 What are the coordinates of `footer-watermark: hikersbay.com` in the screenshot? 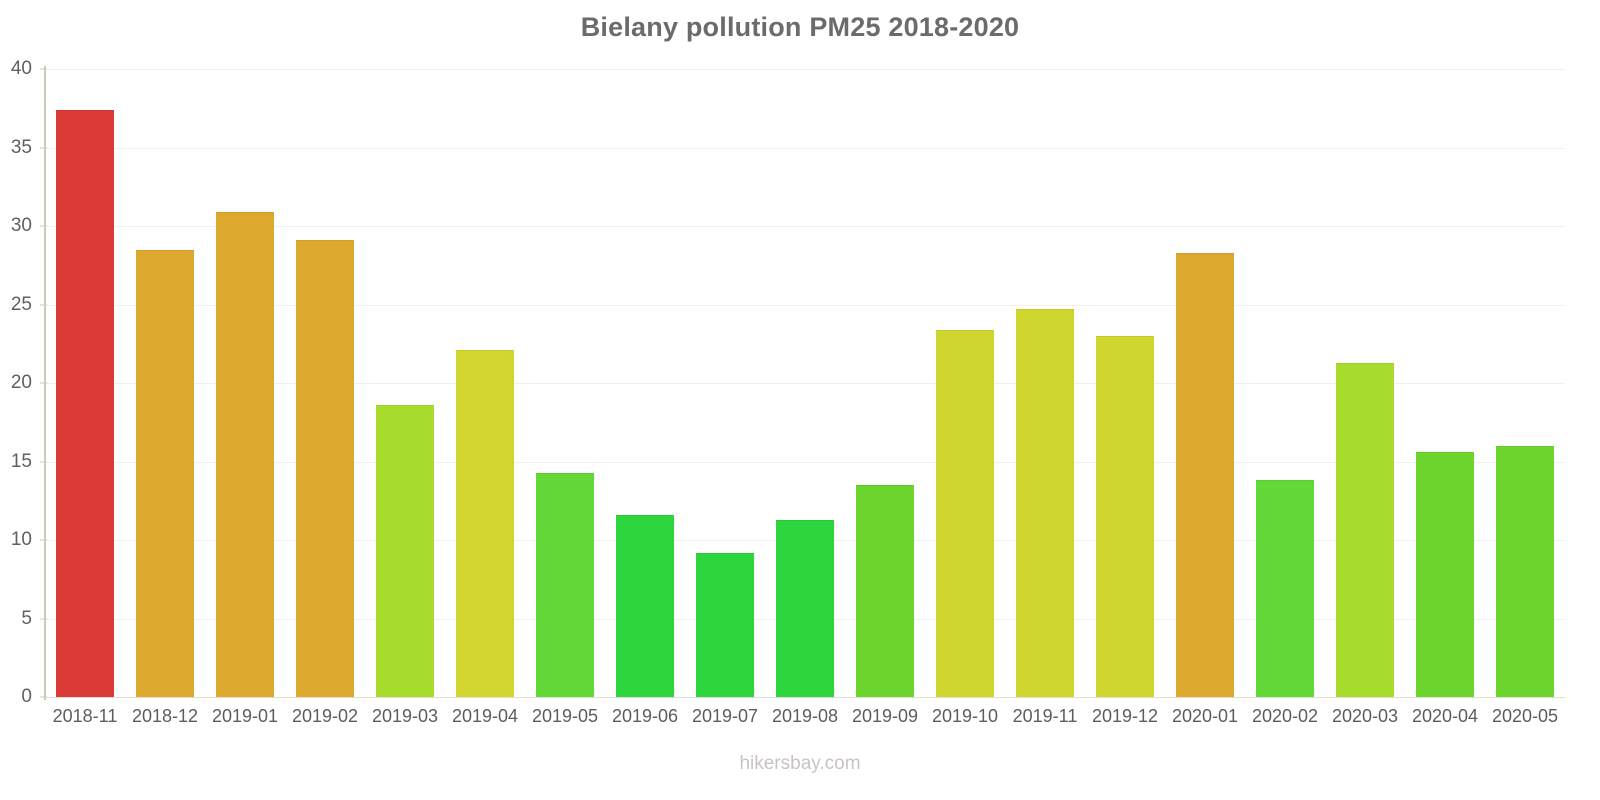 It's located at (800, 763).